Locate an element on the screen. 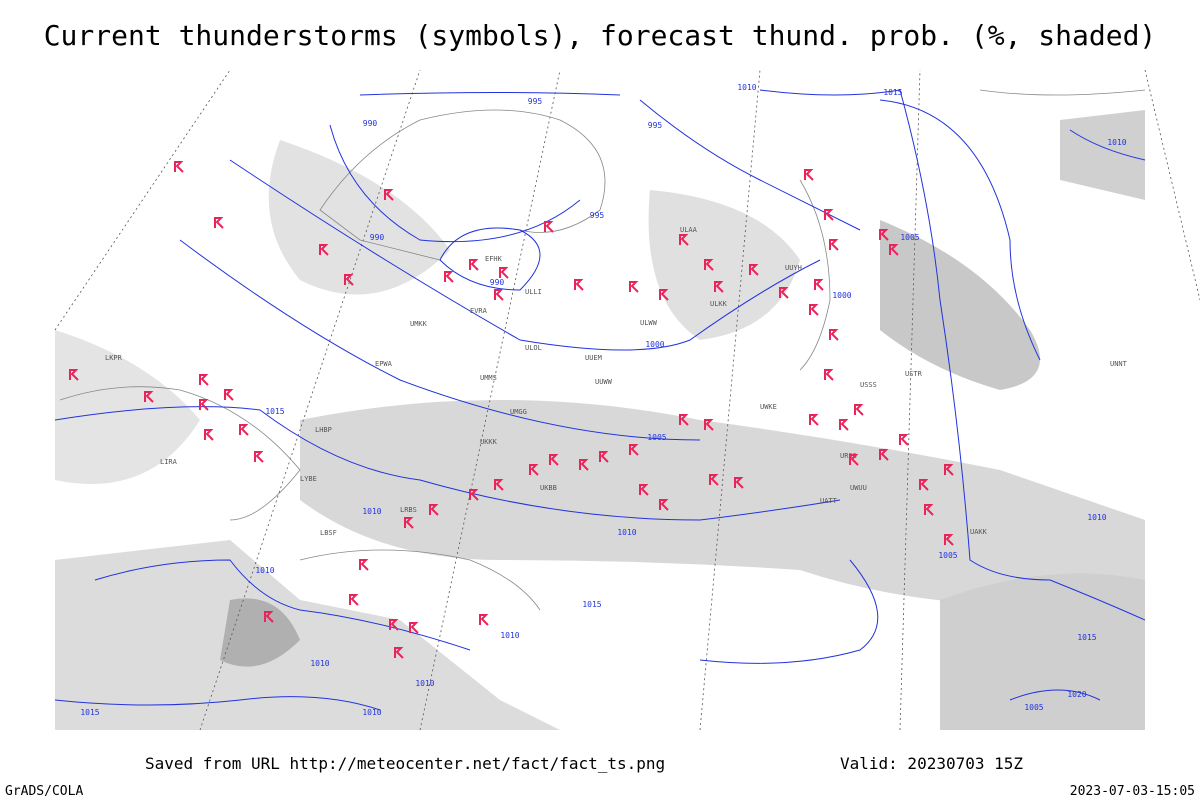 Image resolution: width=1200 pixels, height=800 pixels. station-label: ULKK is located at coordinates (719, 304).